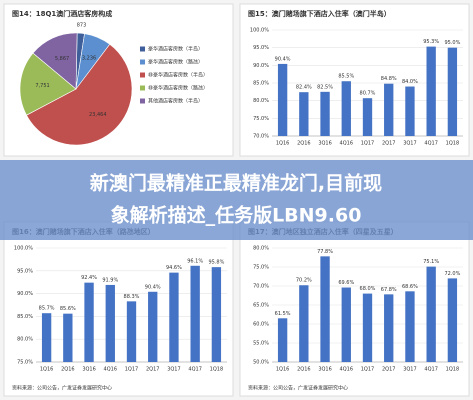 This screenshot has width=473, height=400. What do you see at coordinates (82, 26) in the screenshot?
I see `data-label: 873` at bounding box center [82, 26].